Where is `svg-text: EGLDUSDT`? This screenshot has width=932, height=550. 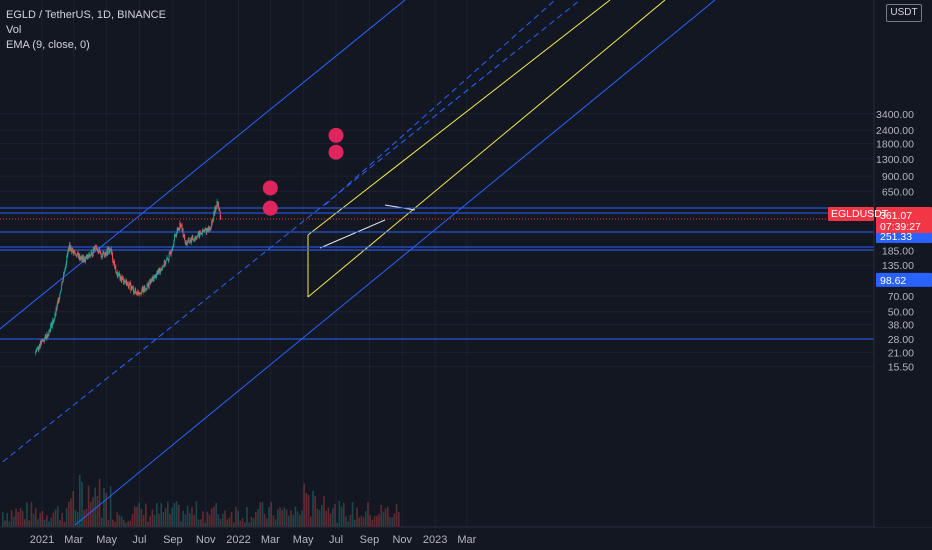 svg-text: EGLDUSDT is located at coordinates (860, 214).